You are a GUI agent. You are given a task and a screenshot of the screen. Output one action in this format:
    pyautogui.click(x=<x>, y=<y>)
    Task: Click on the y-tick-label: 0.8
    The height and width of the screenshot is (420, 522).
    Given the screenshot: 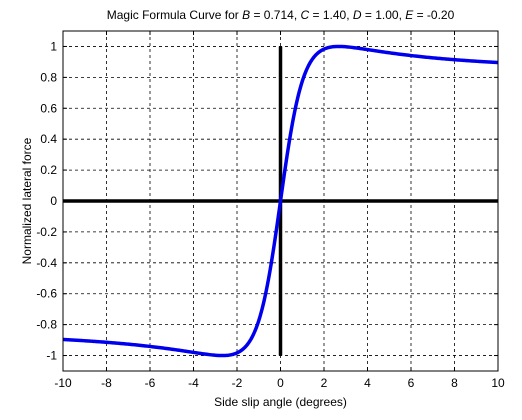 What is the action you would take?
    pyautogui.click(x=48, y=77)
    